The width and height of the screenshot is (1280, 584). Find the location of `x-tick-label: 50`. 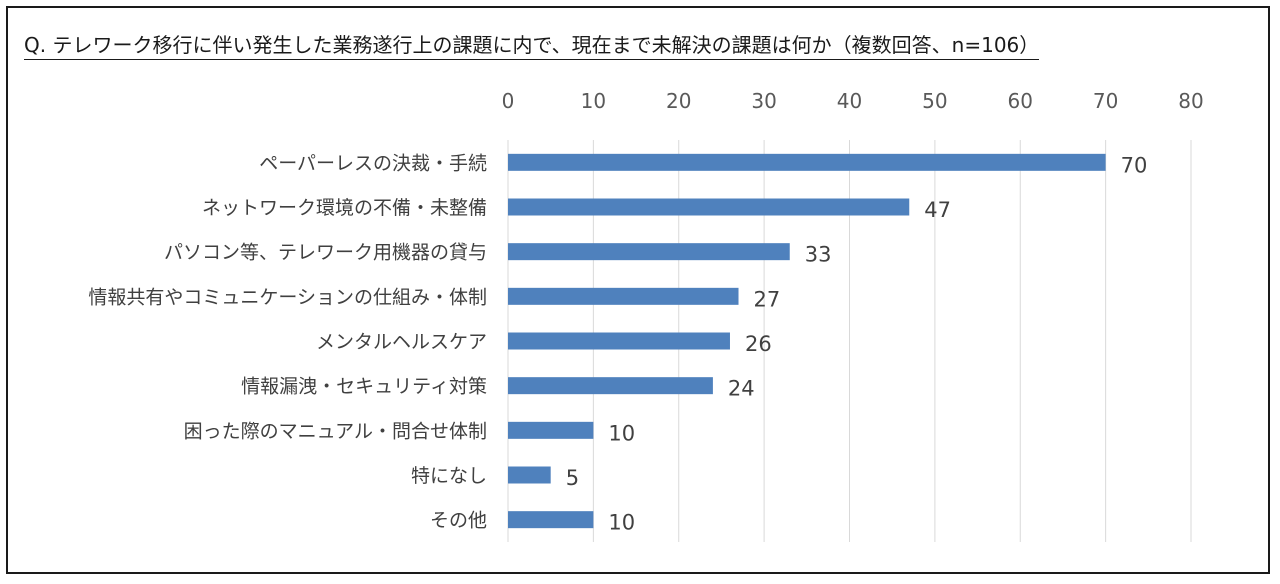

x-tick-label: 50 is located at coordinates (934, 101).